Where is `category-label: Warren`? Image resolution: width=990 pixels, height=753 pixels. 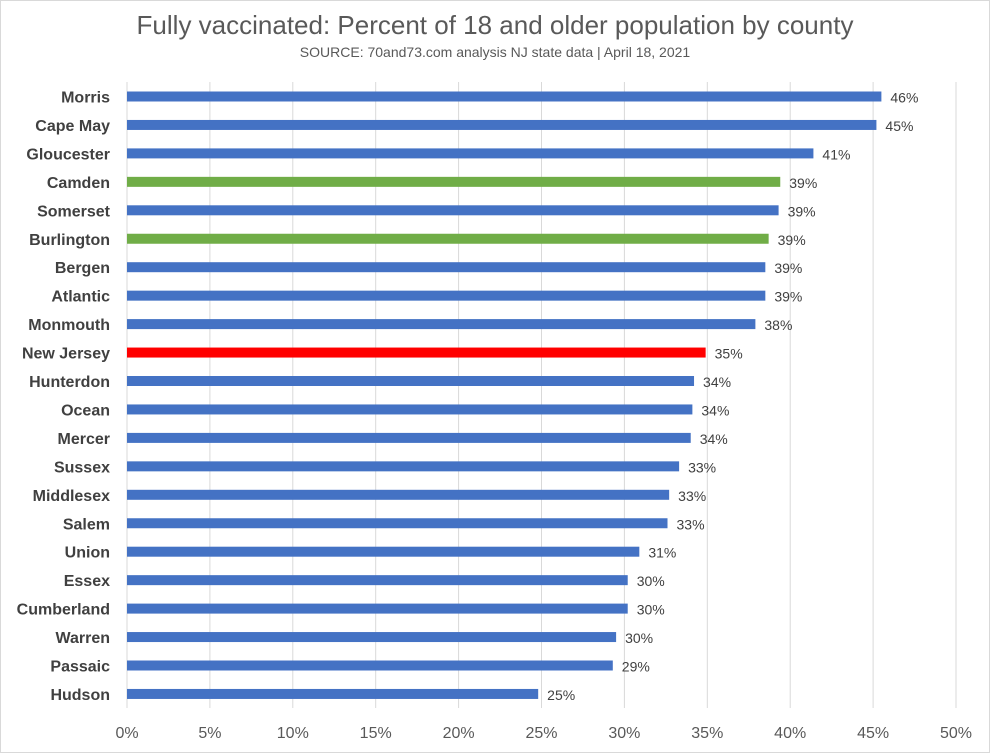 category-label: Warren is located at coordinates (82, 638).